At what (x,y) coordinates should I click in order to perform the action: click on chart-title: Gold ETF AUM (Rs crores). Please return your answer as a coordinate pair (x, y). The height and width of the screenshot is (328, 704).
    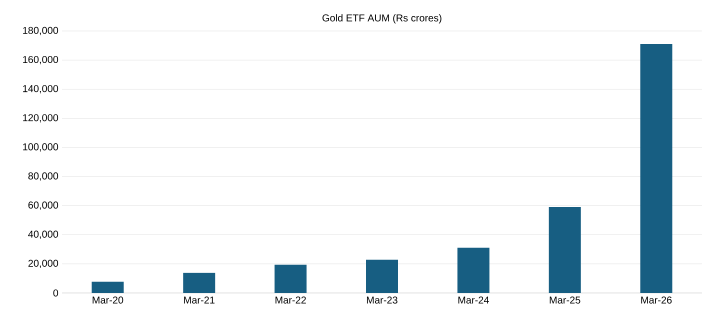
    Looking at the image, I should click on (382, 19).